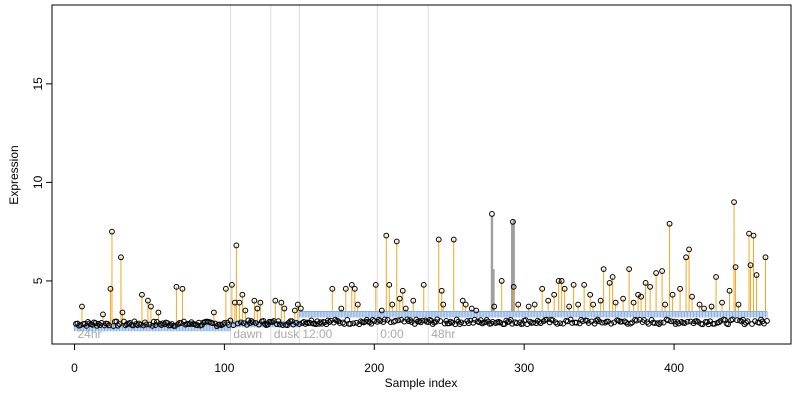 Image resolution: width=800 pixels, height=400 pixels. I want to click on condition-label: 24hr, so click(89, 334).